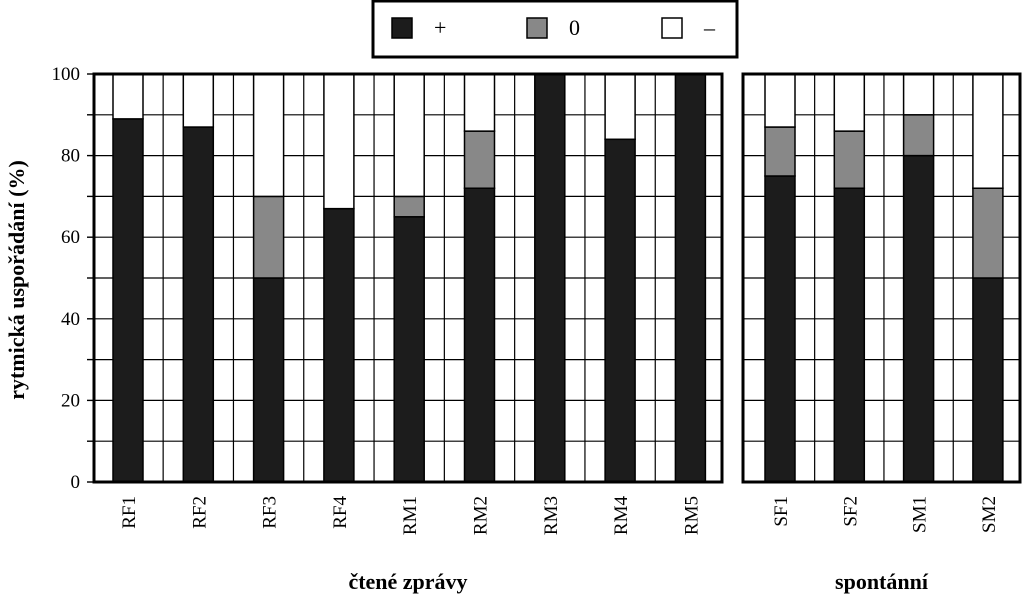  I want to click on x-tick-label: SM2, so click(989, 514).